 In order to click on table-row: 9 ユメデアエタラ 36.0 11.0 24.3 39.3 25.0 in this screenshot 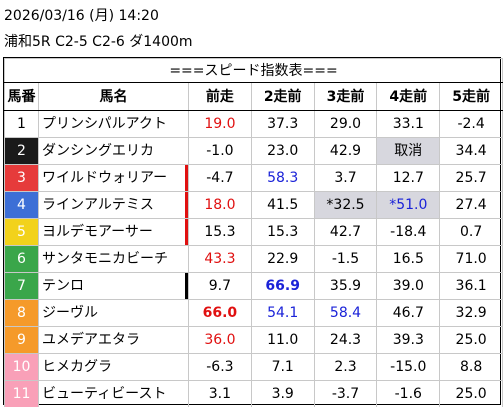, I will do `click(253, 340)`.